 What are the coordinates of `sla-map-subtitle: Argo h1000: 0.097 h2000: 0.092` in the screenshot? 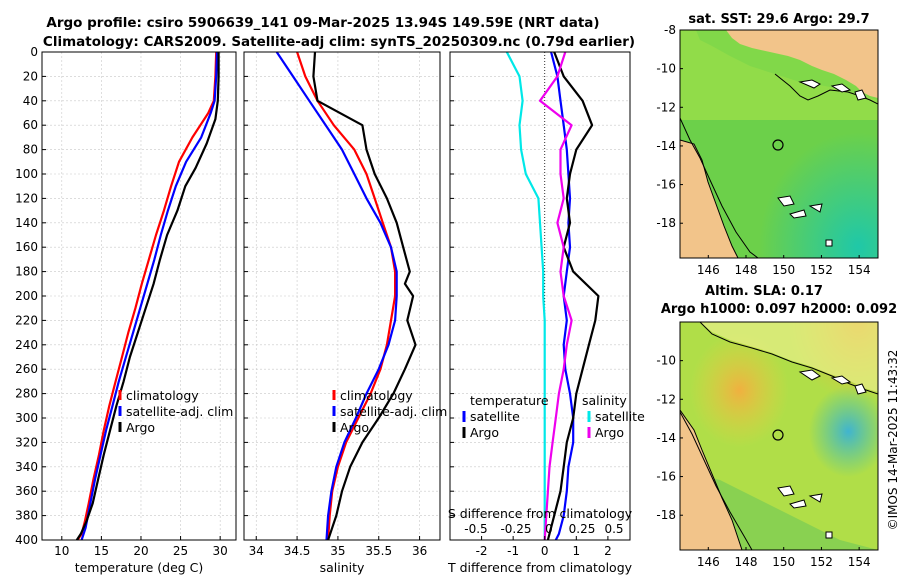 It's located at (779, 309).